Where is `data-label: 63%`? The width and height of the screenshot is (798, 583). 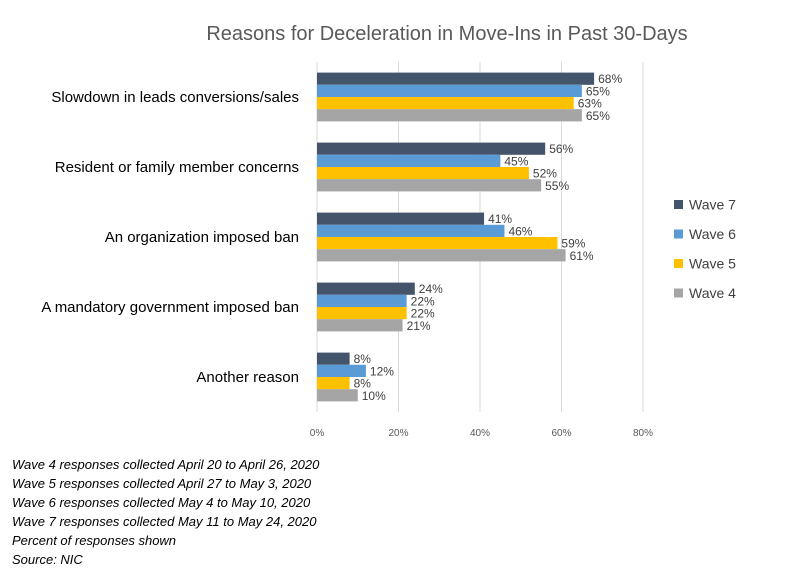
data-label: 63% is located at coordinates (590, 104).